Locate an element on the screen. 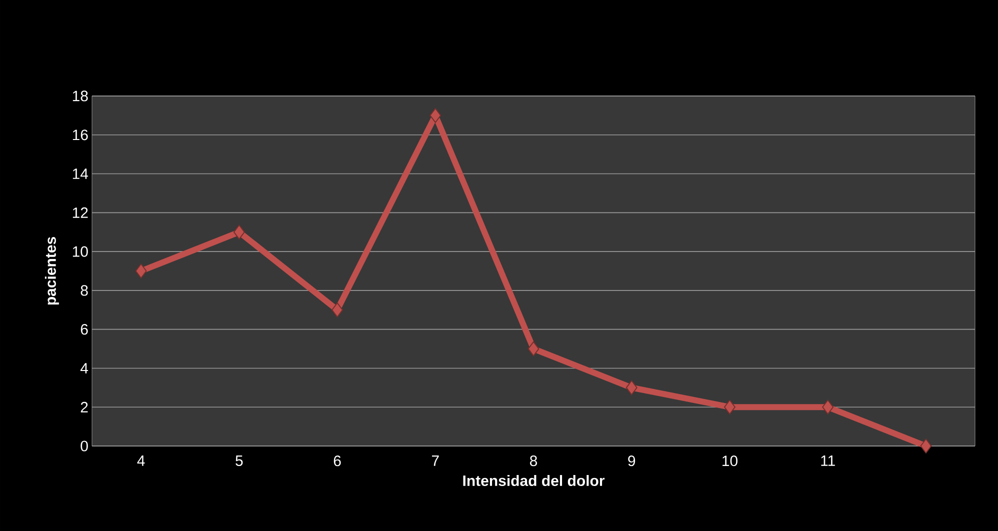 This screenshot has width=998, height=531. x-tick-label: 7 is located at coordinates (435, 461).